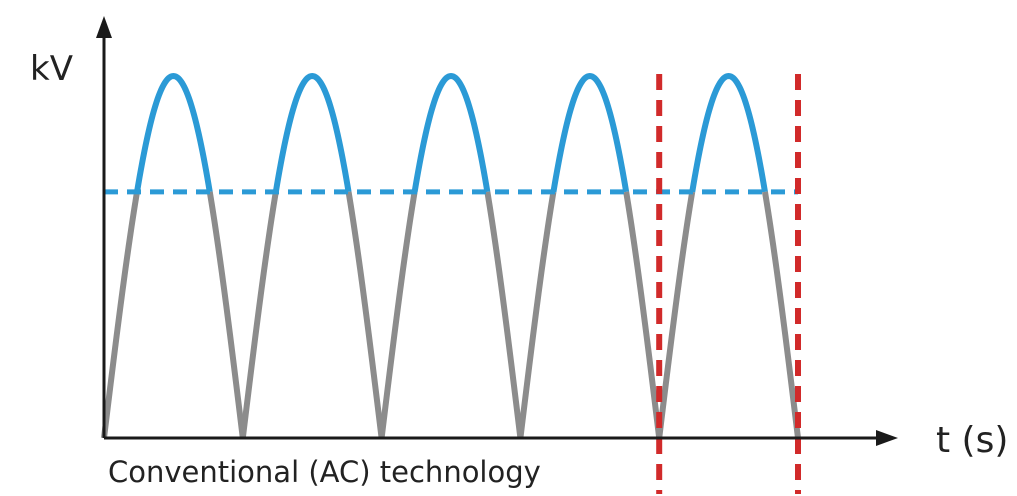 The image size is (1017, 496). I want to click on x-axis-label: t (s), so click(972, 440).